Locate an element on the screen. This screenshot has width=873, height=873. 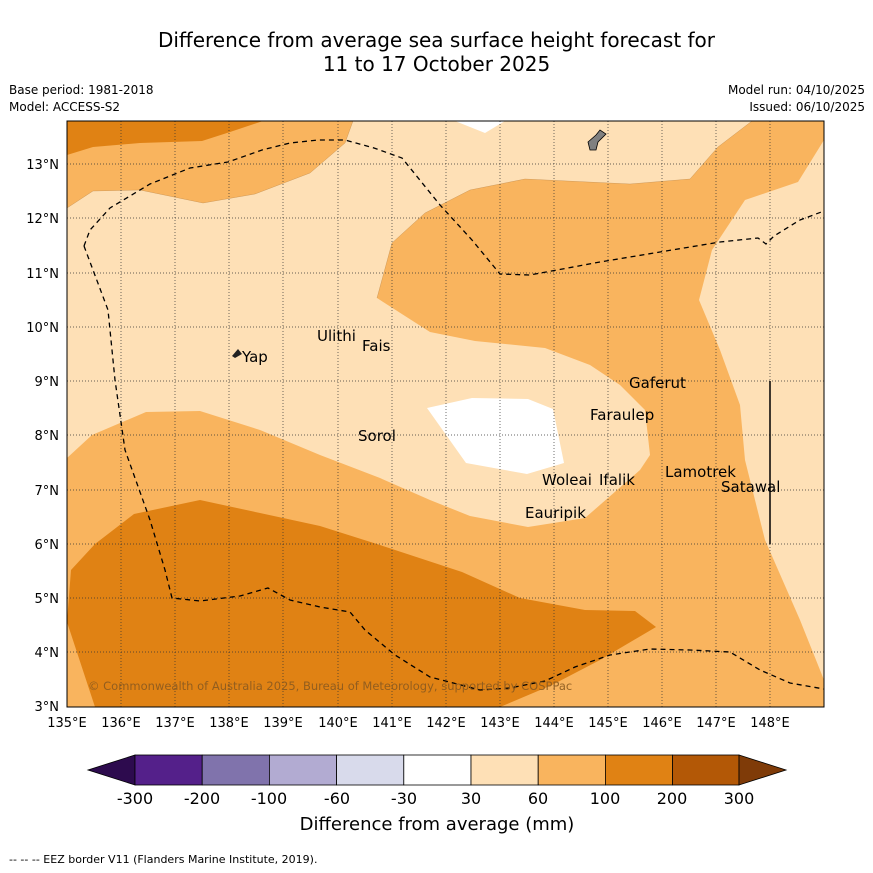
lon-tick: 135°E is located at coordinates (67, 723).